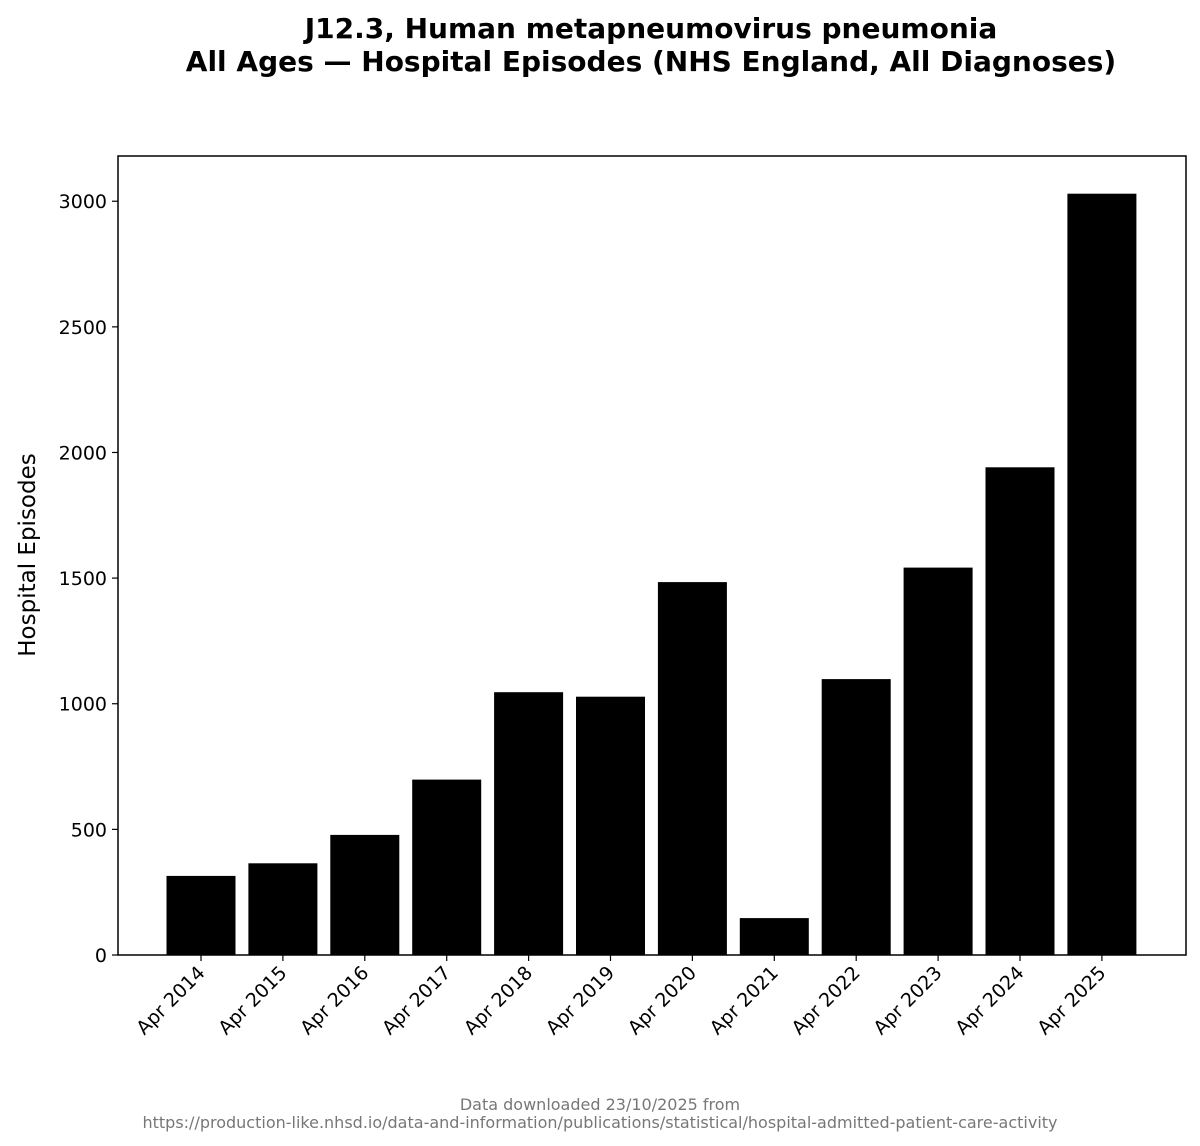  What do you see at coordinates (774, 936) in the screenshot?
I see `bar-apr-2021` at bounding box center [774, 936].